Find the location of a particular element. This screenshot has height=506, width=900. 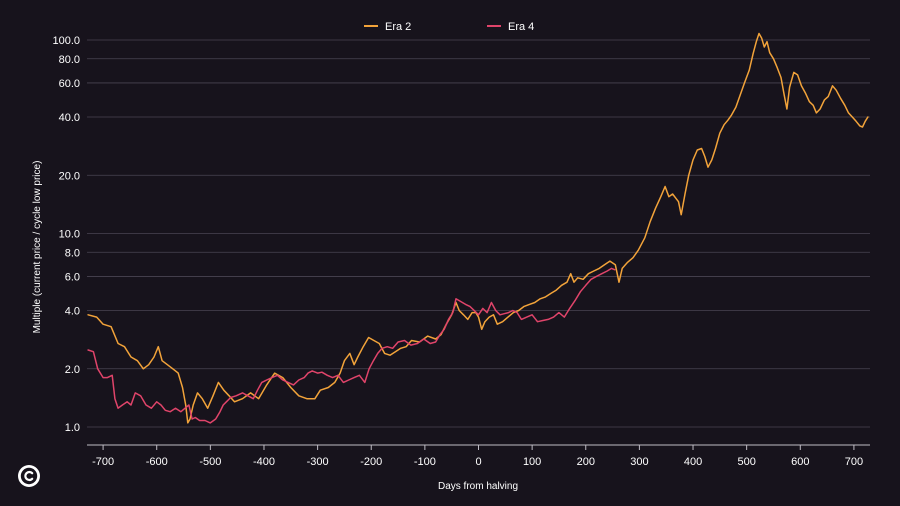

y-tick-label: 6.0 is located at coordinates (72, 277).